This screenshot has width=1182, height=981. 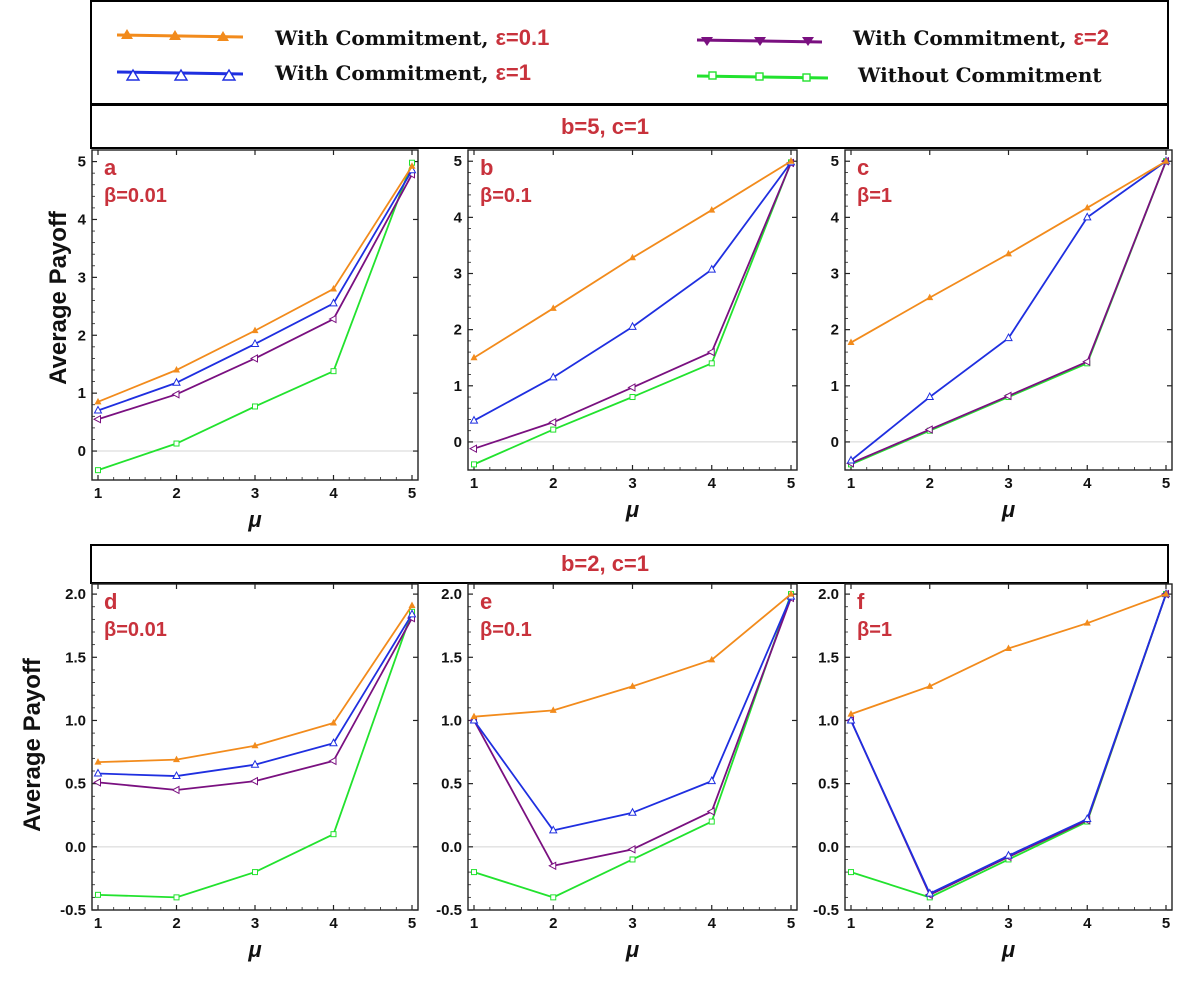 I want to click on panel-letter: d, so click(x=110, y=601).